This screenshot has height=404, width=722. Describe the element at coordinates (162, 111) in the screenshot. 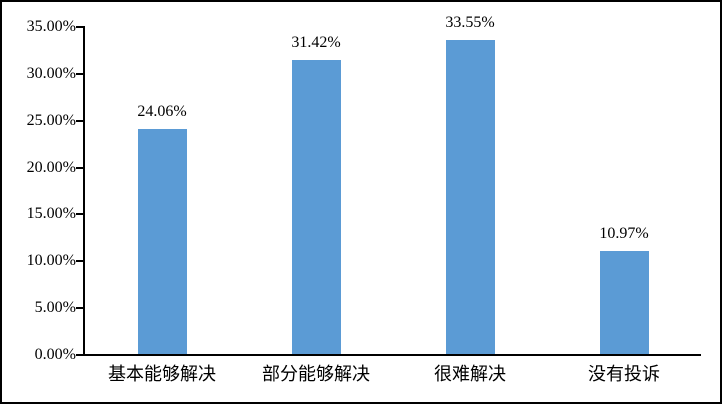

I see `bar-value-label: 24.06%` at that location.